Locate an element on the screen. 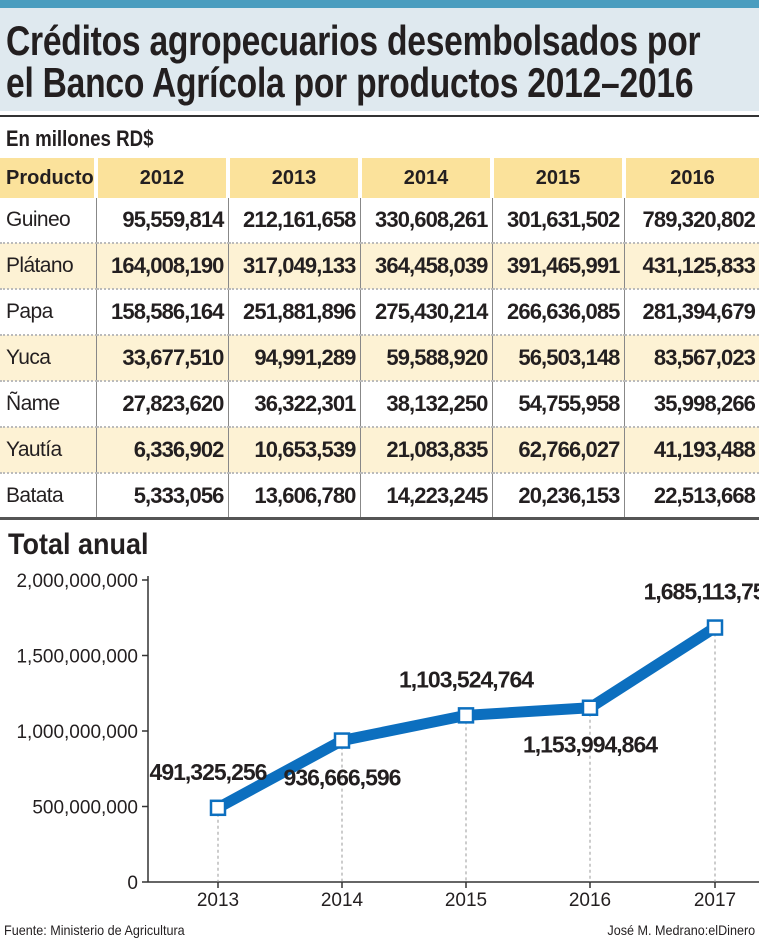 The height and width of the screenshot is (947, 759). value-cell: 36,322,301 is located at coordinates (293, 404).